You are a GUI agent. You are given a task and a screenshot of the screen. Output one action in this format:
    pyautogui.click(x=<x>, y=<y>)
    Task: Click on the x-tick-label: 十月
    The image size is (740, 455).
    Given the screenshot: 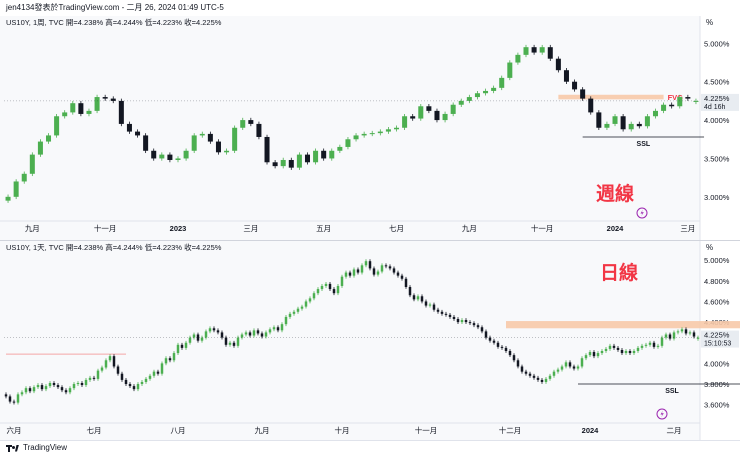 What is the action you would take?
    pyautogui.click(x=342, y=430)
    